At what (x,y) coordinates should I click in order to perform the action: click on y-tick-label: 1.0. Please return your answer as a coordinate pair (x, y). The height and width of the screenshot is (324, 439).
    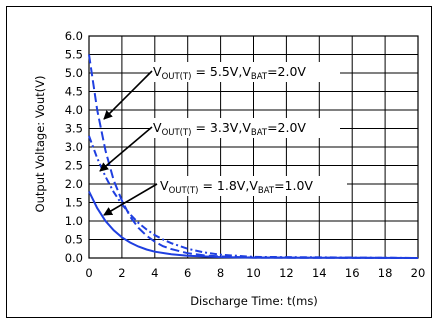
    Looking at the image, I should click on (74, 221).